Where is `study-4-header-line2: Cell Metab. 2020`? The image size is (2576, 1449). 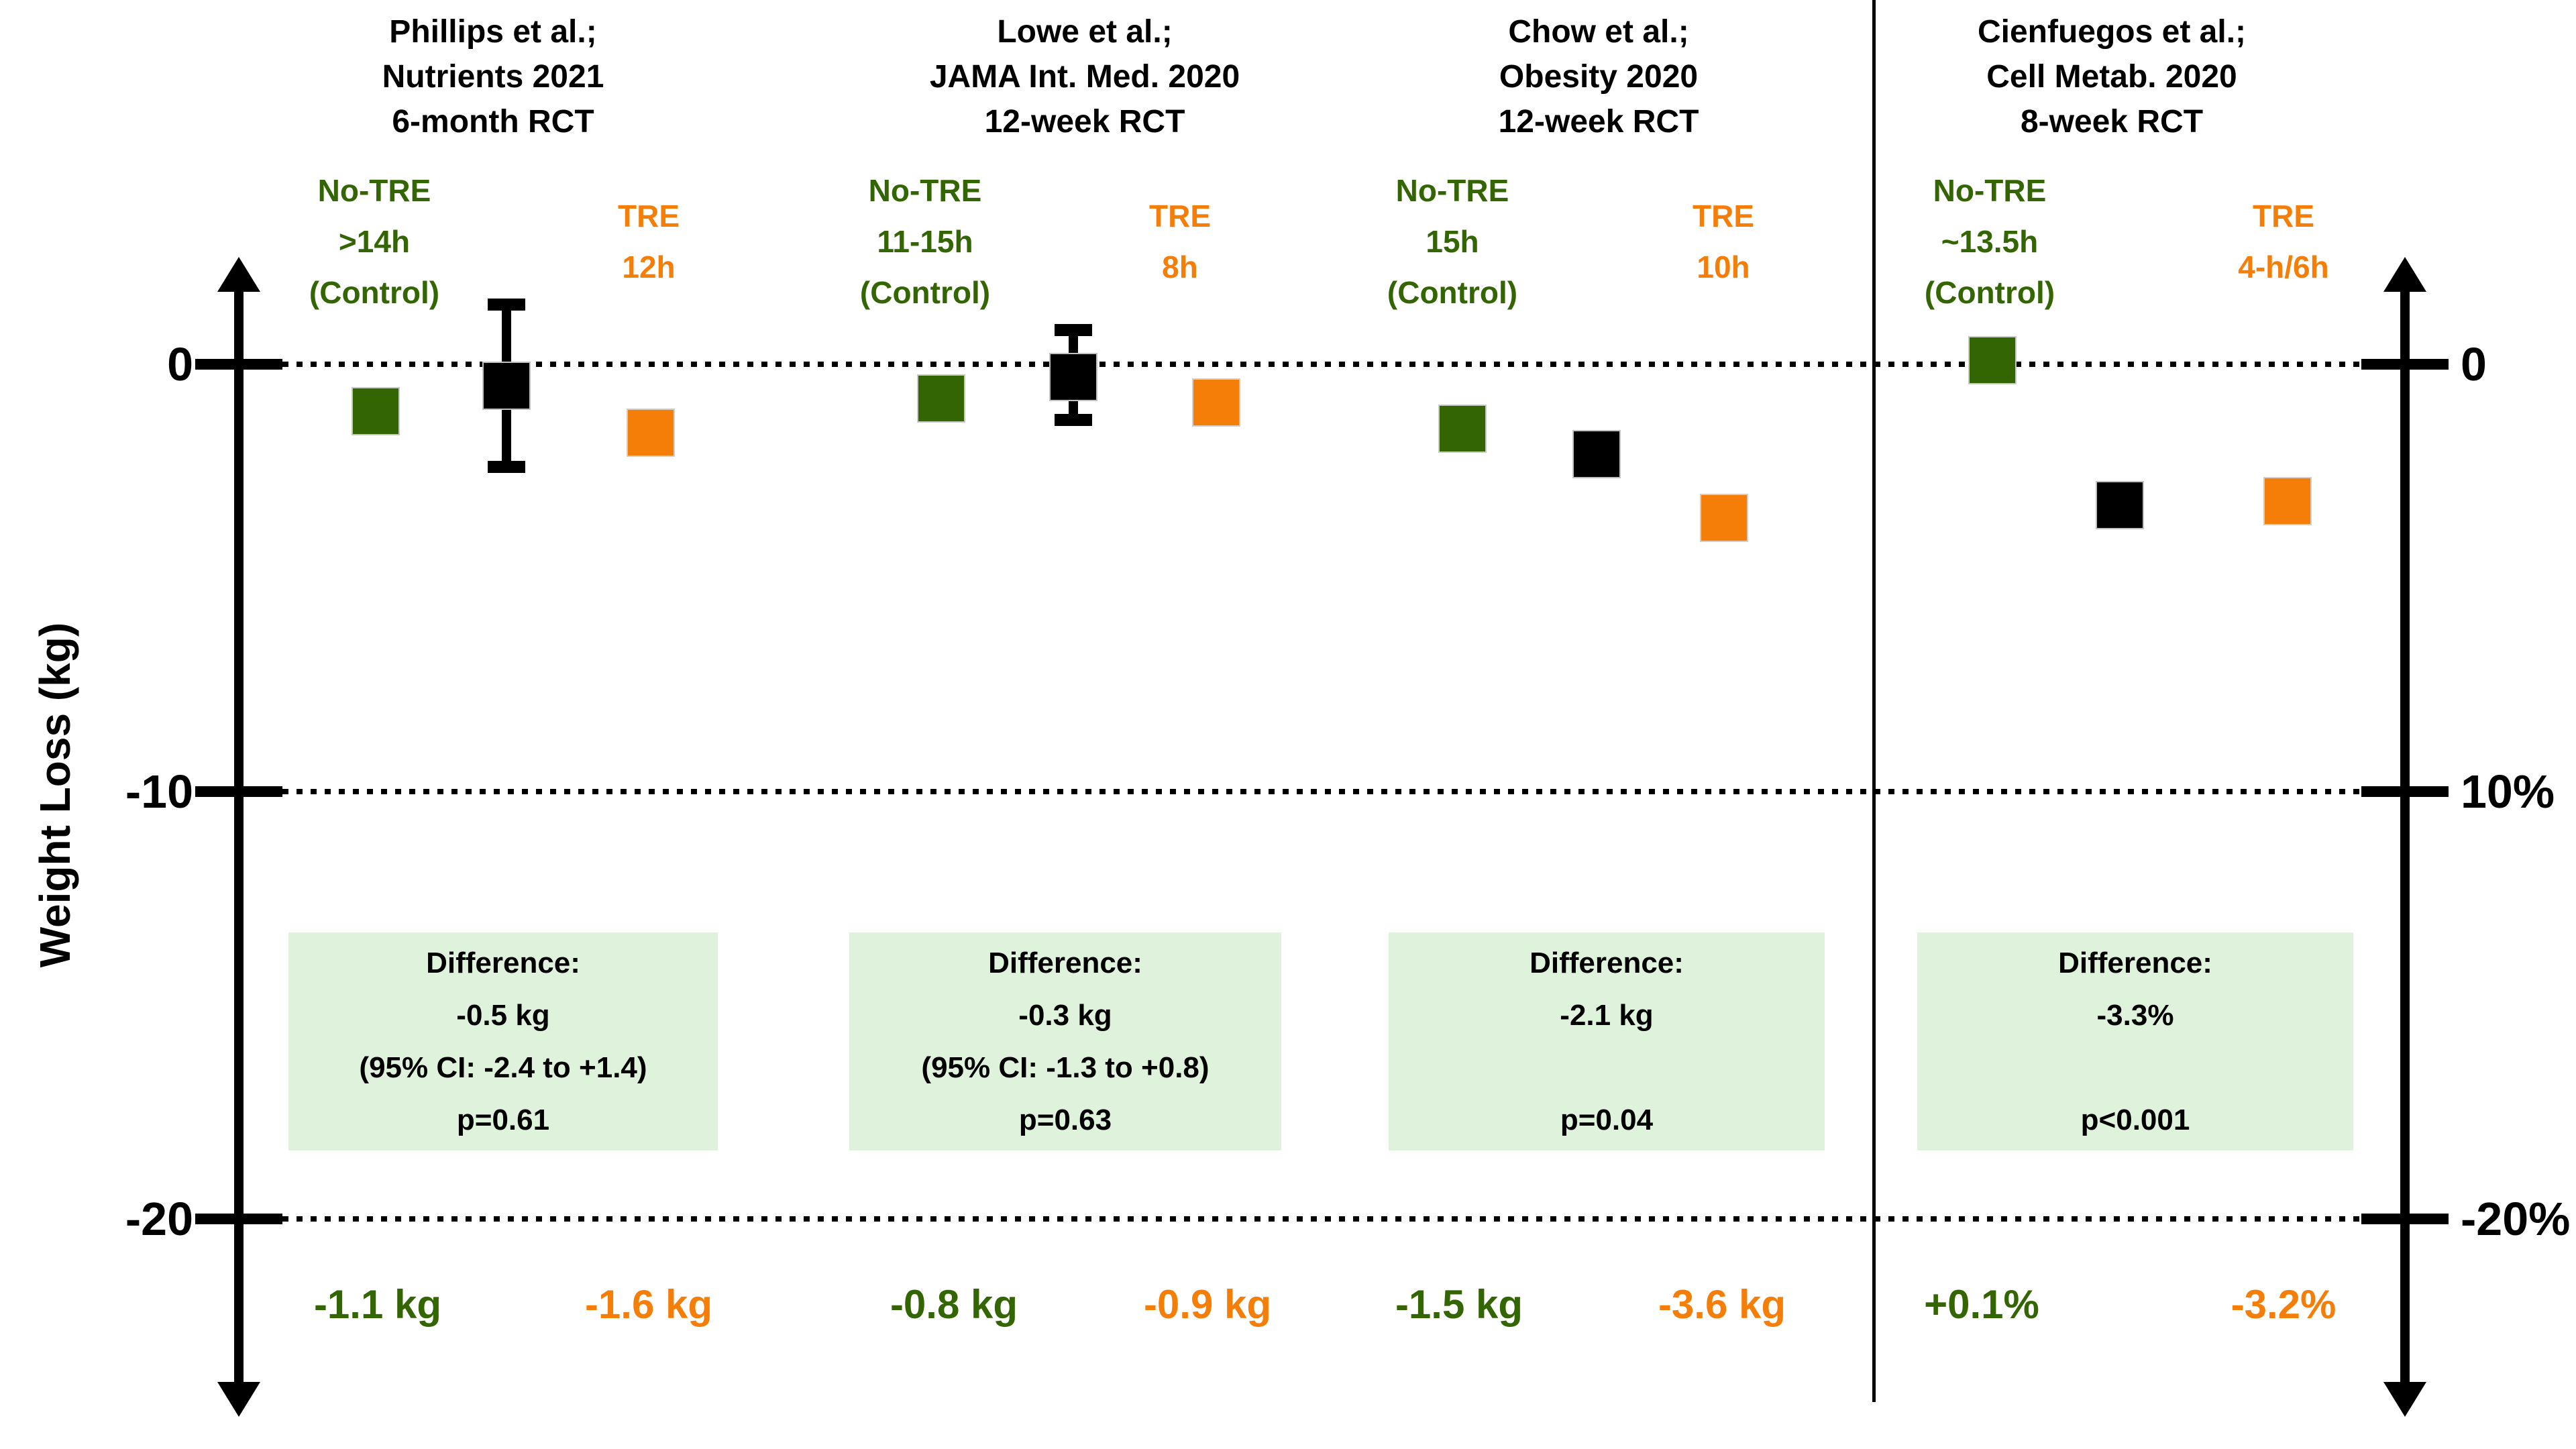 study-4-header-line2: Cell Metab. 2020 is located at coordinates (2111, 77).